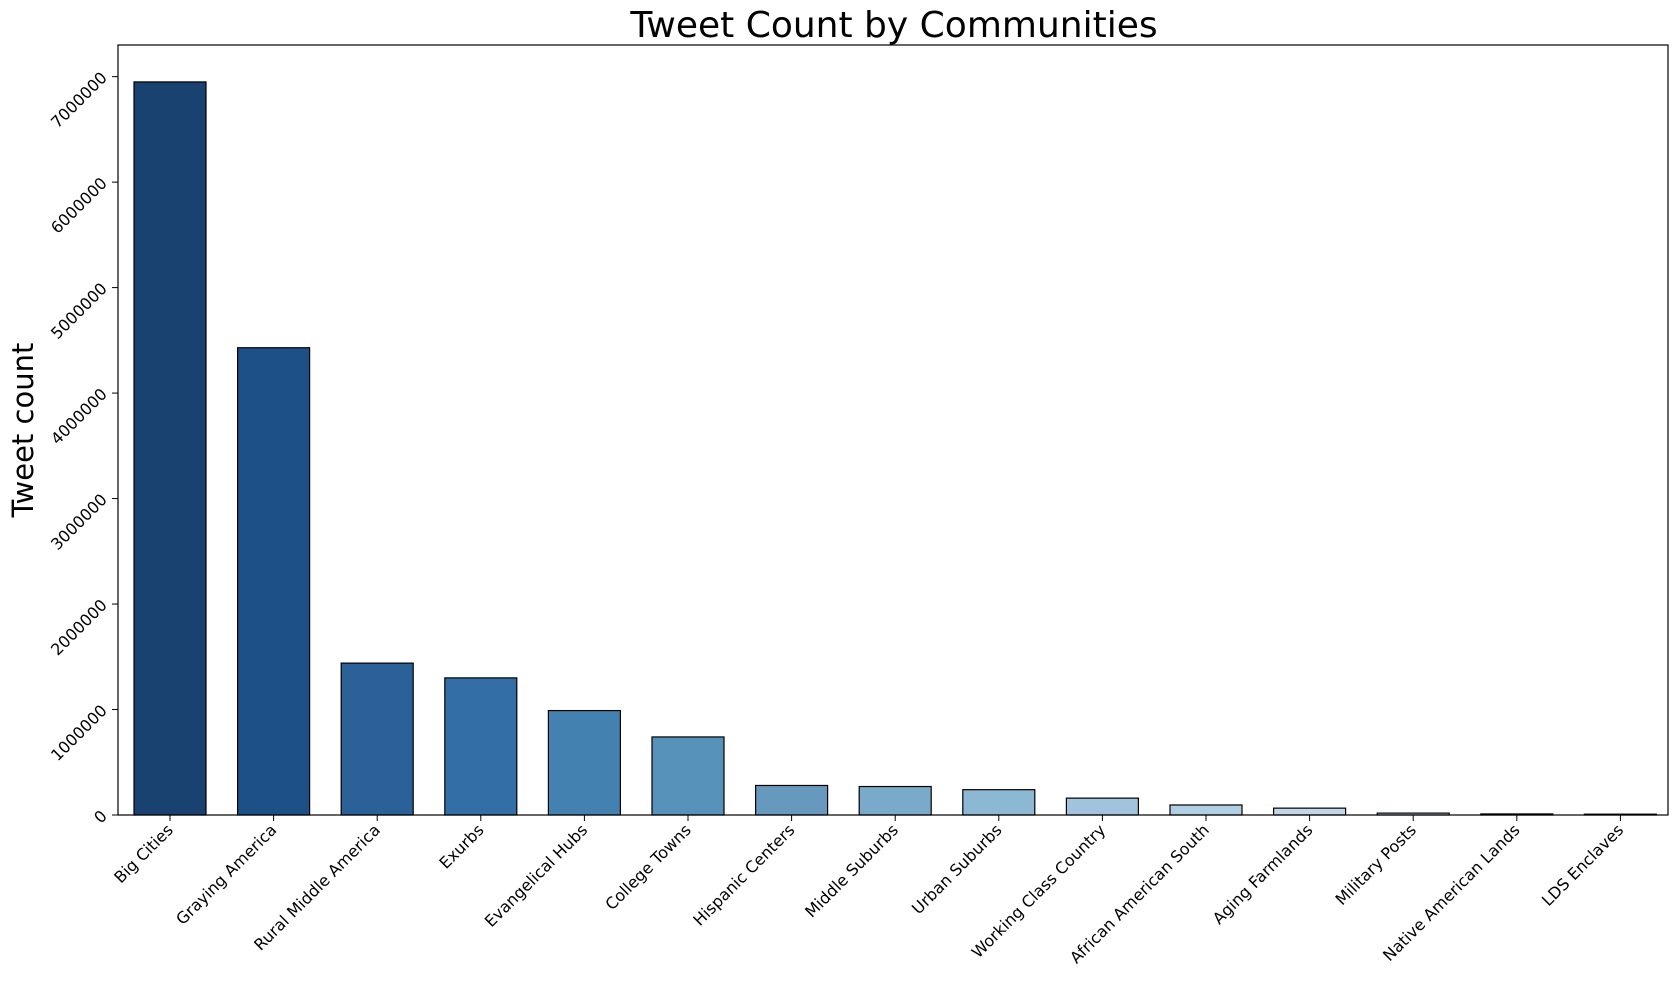 Image resolution: width=1678 pixels, height=986 pixels. I want to click on x-tick-label: College Towns, so click(647, 866).